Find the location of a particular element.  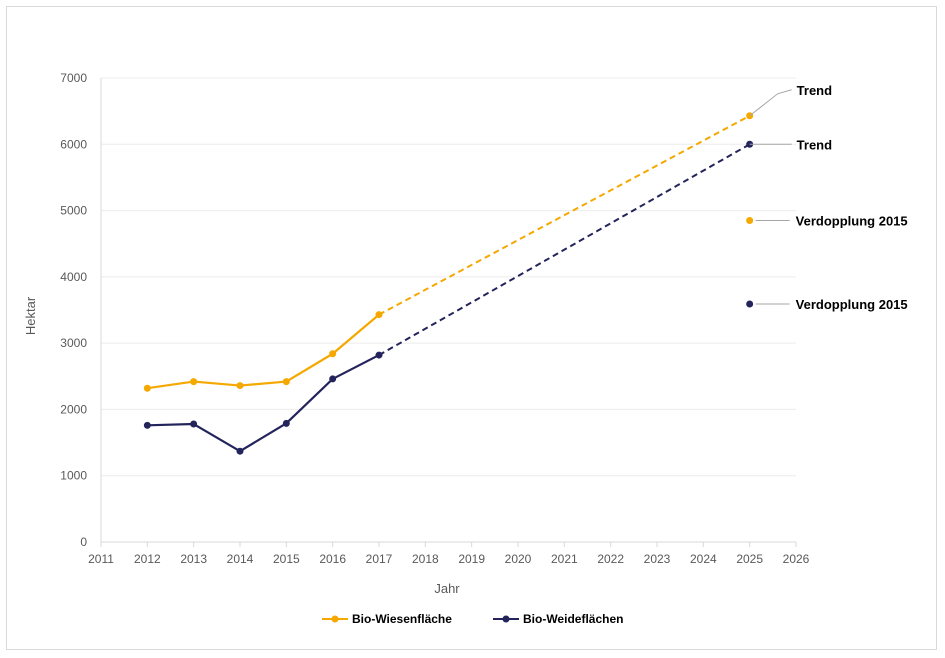

x-axis-title: Jahr is located at coordinates (447, 588).